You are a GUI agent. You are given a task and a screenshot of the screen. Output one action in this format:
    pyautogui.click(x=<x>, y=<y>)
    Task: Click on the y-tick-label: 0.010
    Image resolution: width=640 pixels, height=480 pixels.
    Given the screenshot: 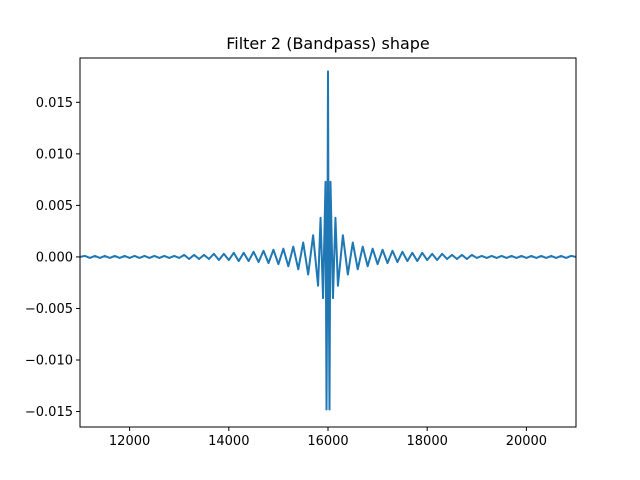 What is the action you would take?
    pyautogui.click(x=54, y=154)
    